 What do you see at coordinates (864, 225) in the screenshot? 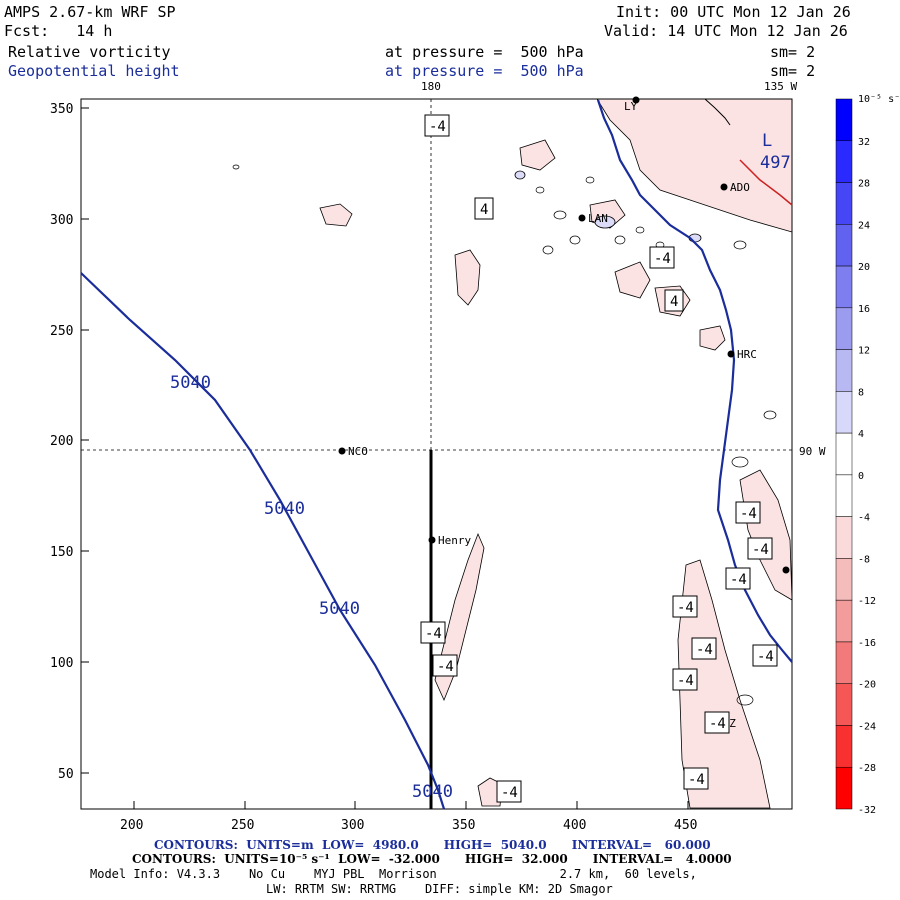
I see `colorbar-tick-label: 24` at bounding box center [864, 225].